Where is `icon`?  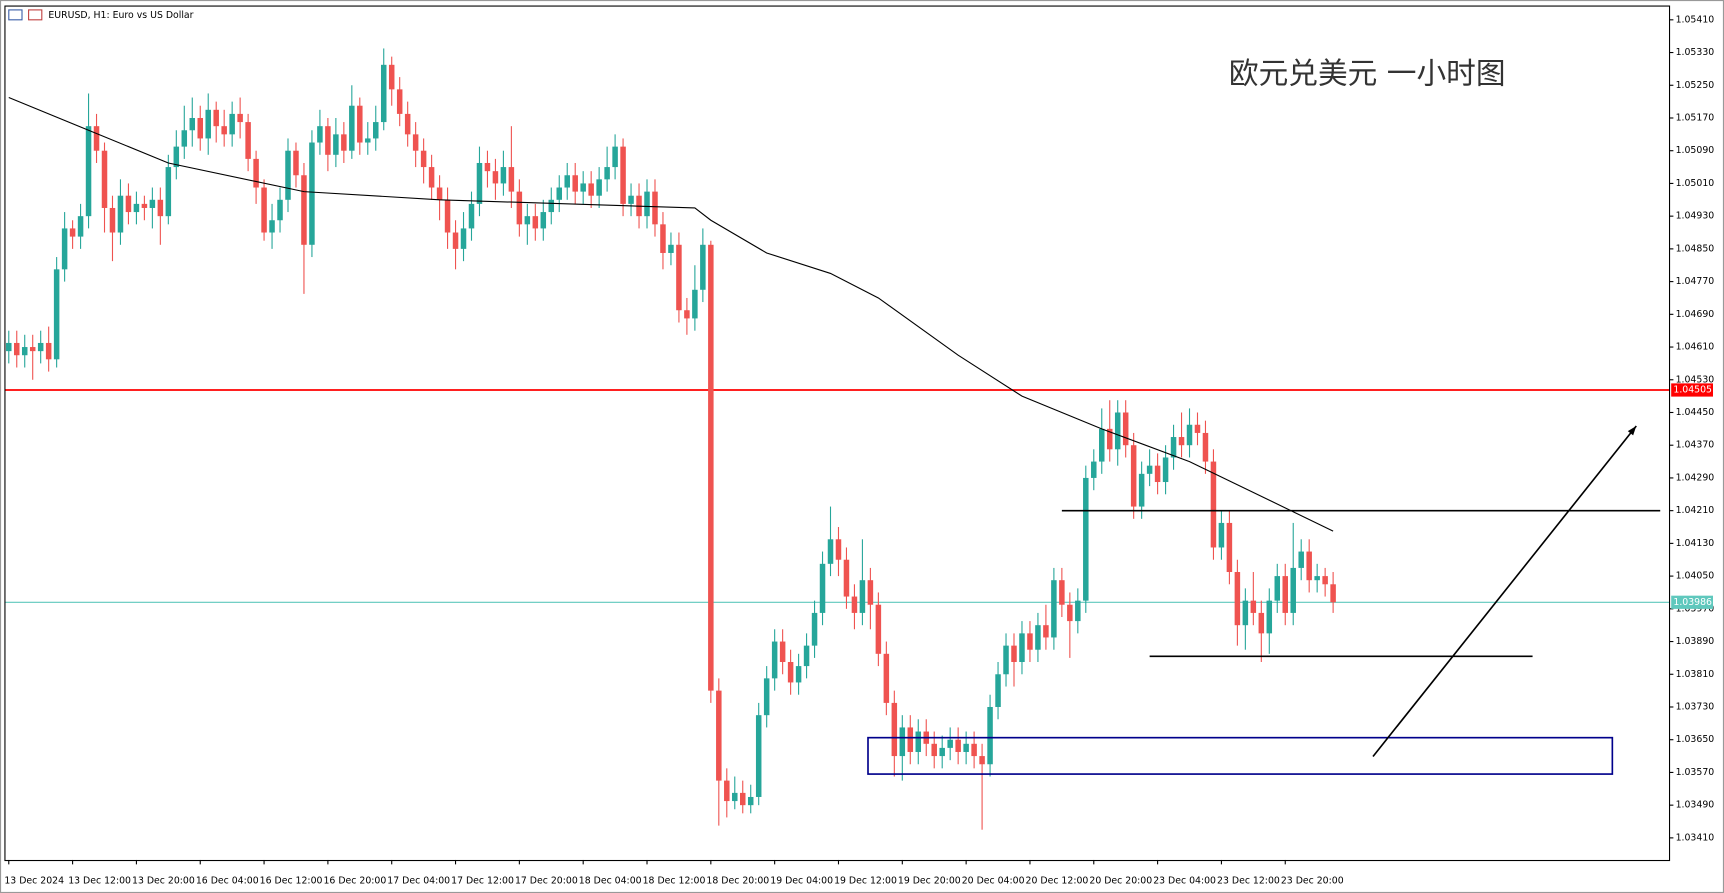 icon is located at coordinates (15, 15).